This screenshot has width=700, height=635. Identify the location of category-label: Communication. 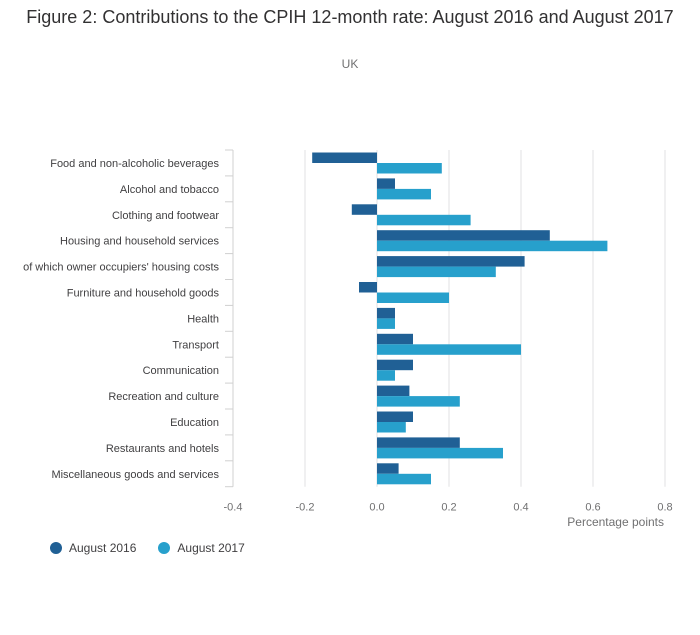
(181, 371).